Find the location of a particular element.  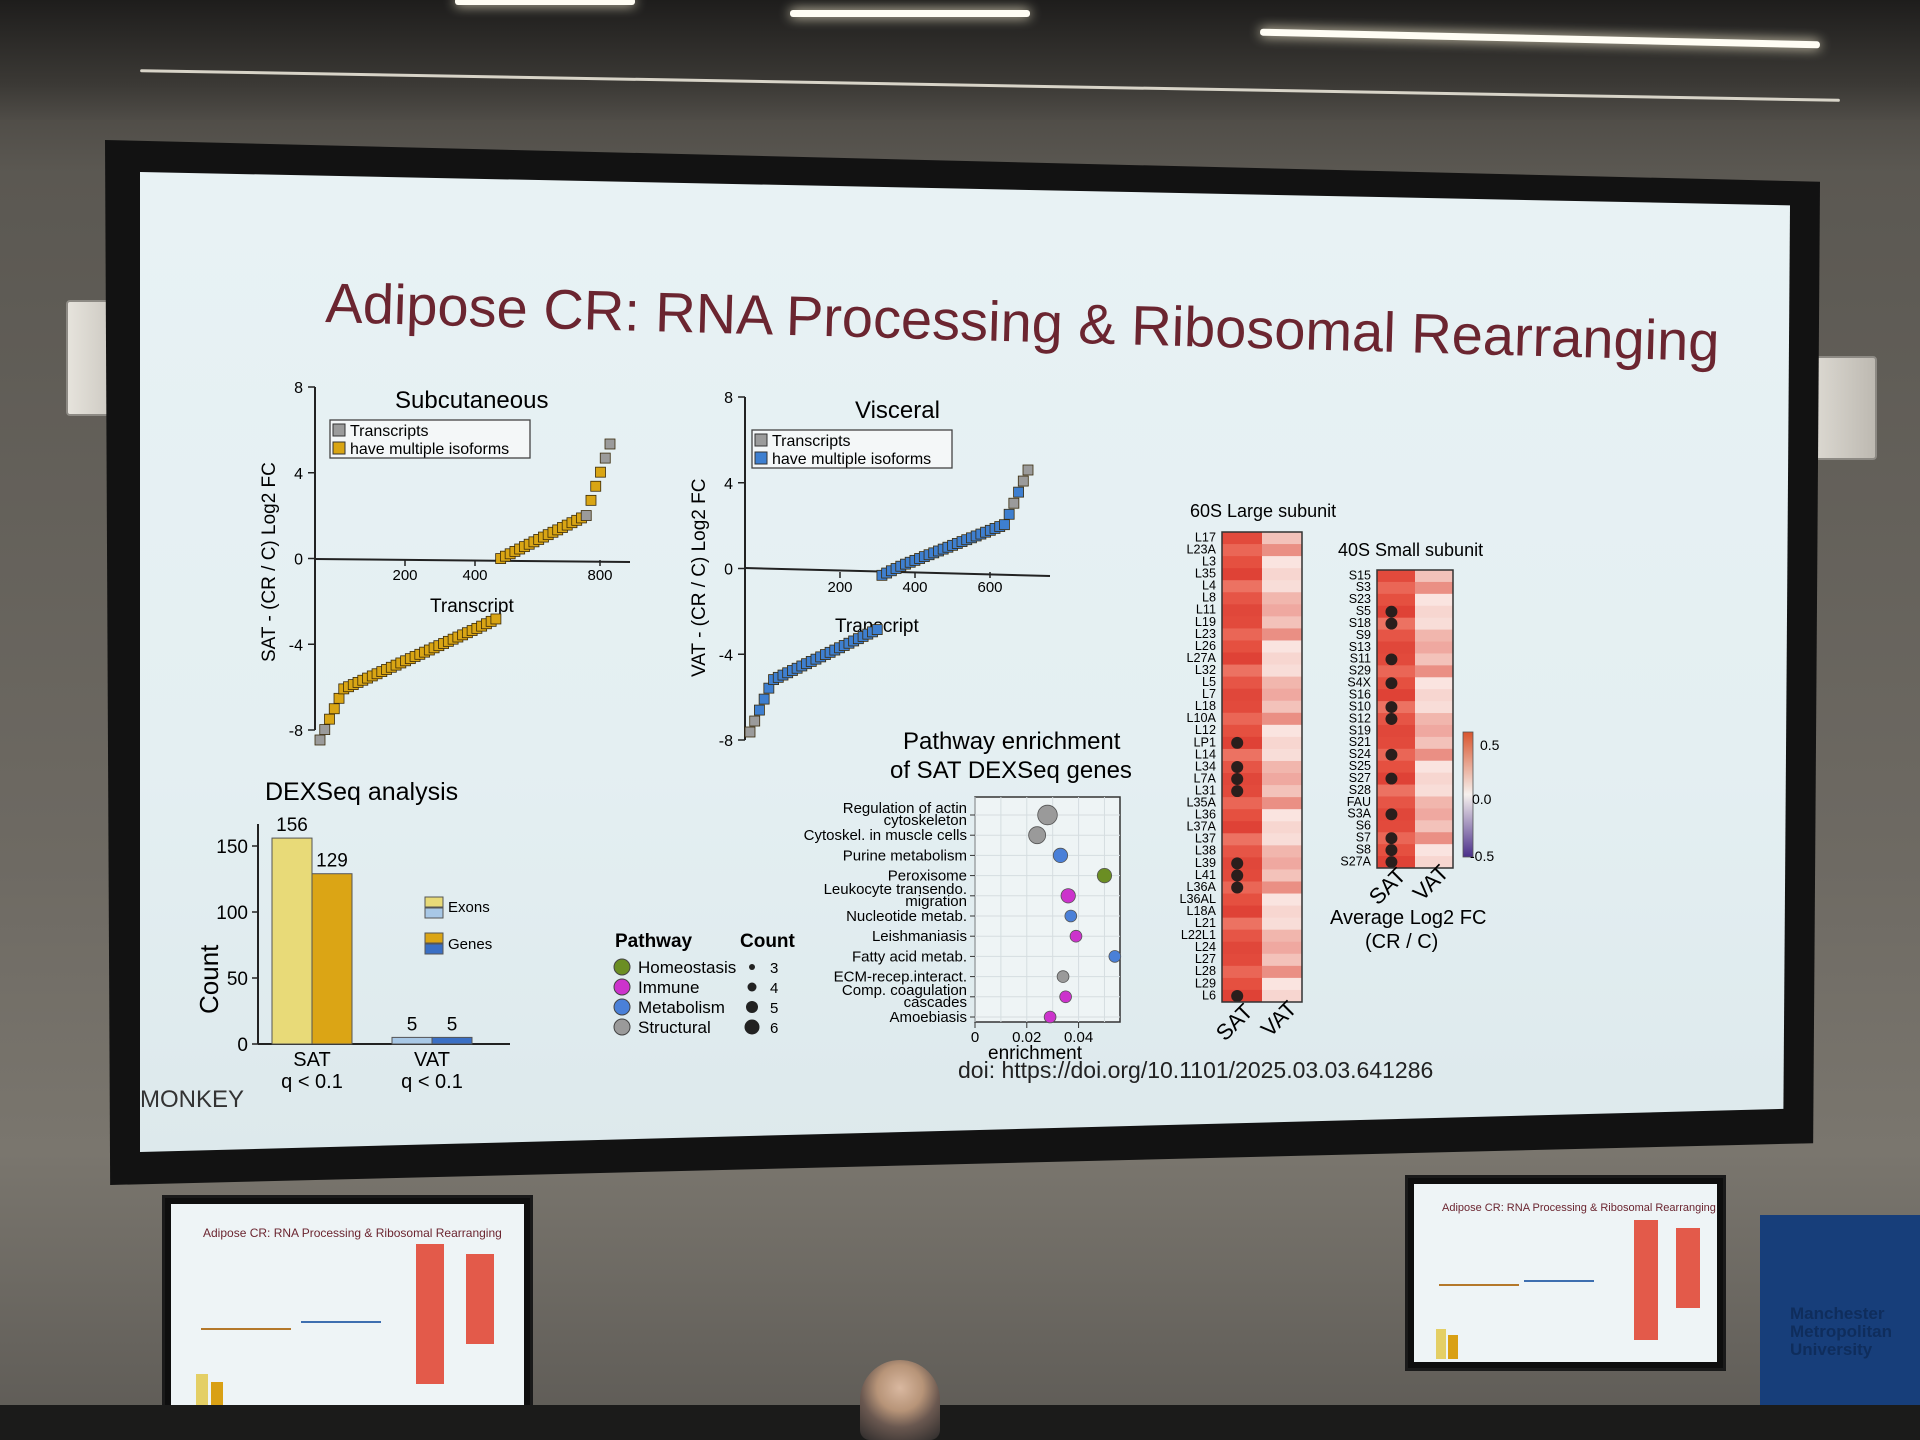

hm60-row-label: L36AL is located at coordinates (1197, 899).